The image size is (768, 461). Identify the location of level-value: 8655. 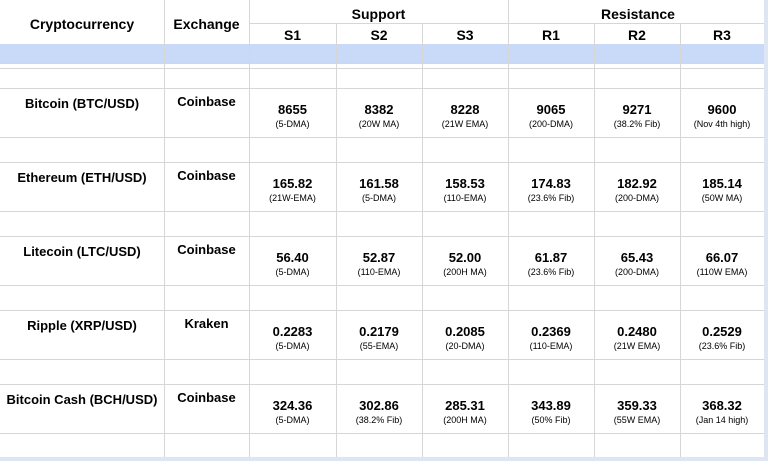
(292, 109).